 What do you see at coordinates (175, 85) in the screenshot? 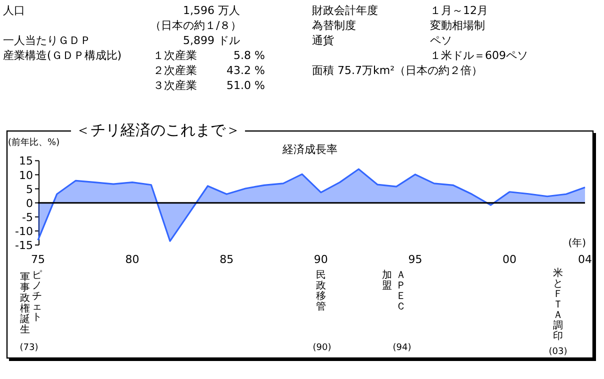
I see `text: ３次産業` at bounding box center [175, 85].